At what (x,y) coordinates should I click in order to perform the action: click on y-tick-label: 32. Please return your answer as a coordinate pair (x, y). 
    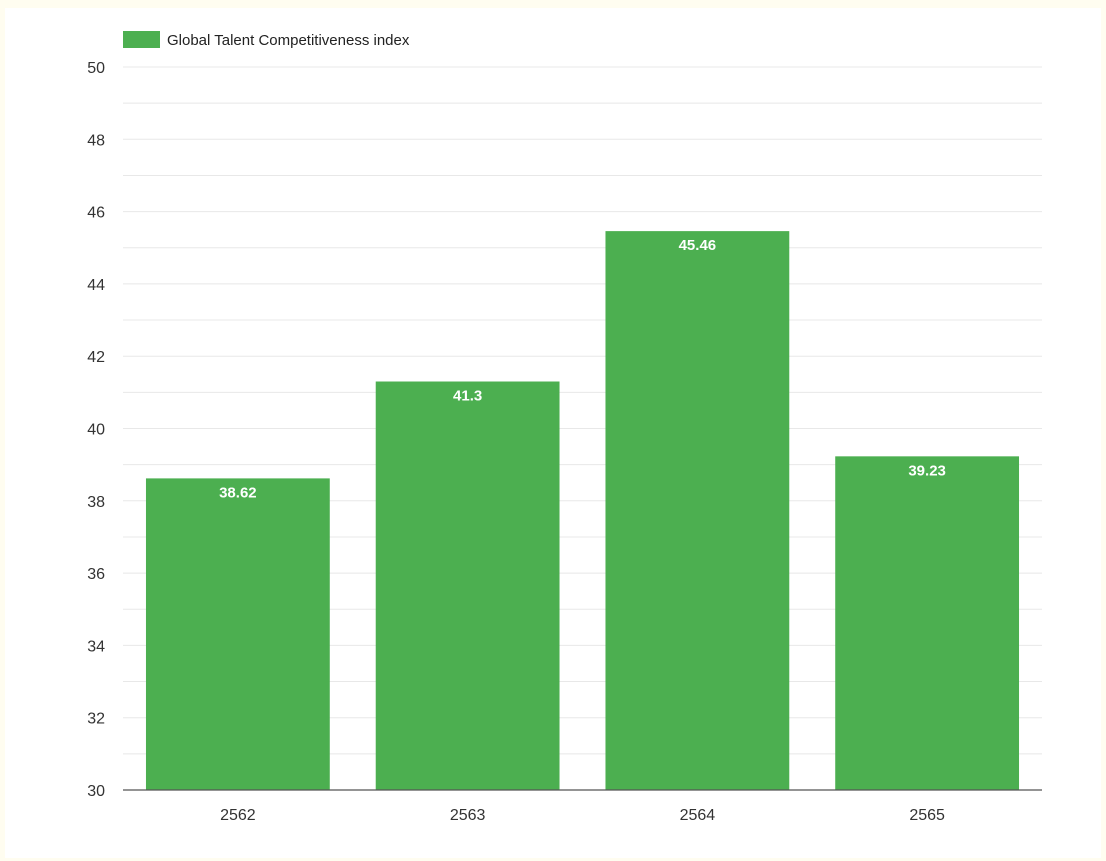
    Looking at the image, I should click on (96, 719).